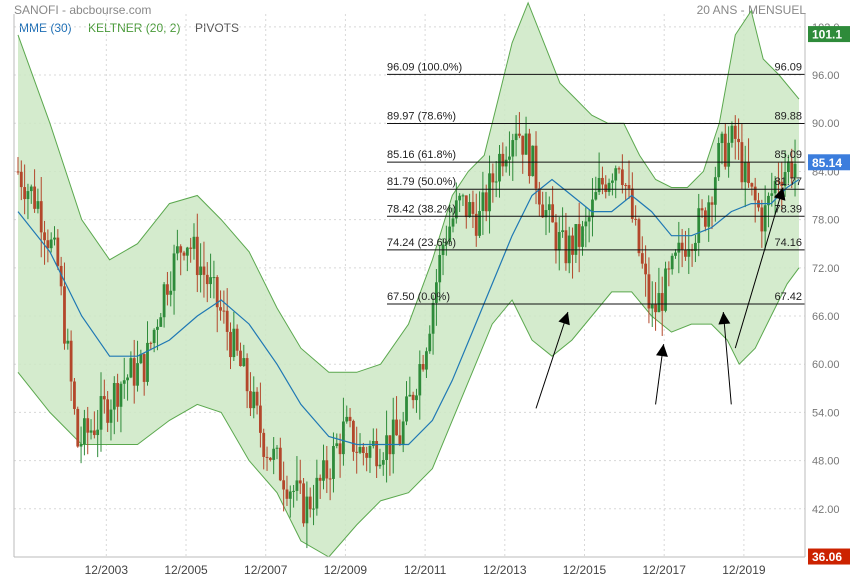 The height and width of the screenshot is (580, 855). I want to click on y-tick-label: 66.00, so click(826, 317).